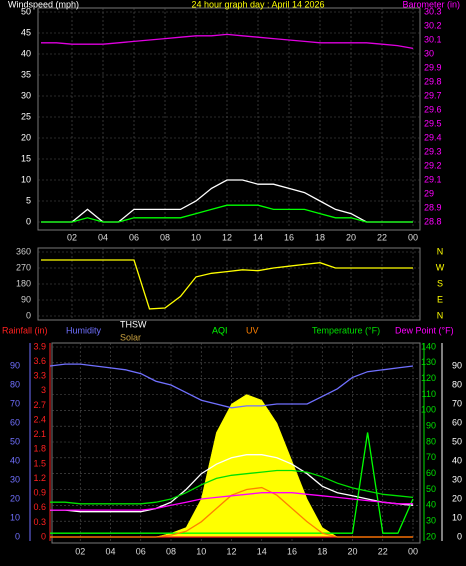 The image size is (466, 566). Describe the element at coordinates (252, 330) in the screenshot. I see `legend-label: UV` at that location.